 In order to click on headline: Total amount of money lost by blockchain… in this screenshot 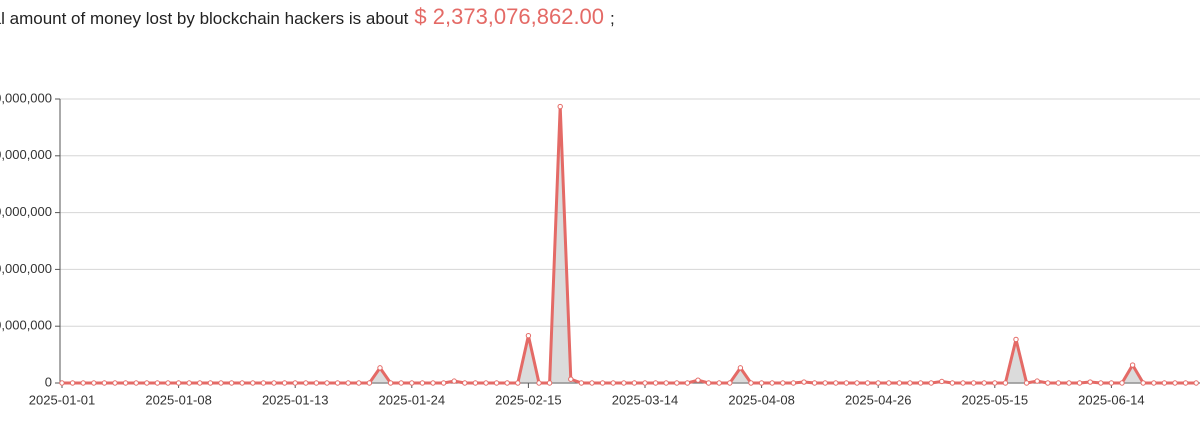, I will do `click(307, 17)`.